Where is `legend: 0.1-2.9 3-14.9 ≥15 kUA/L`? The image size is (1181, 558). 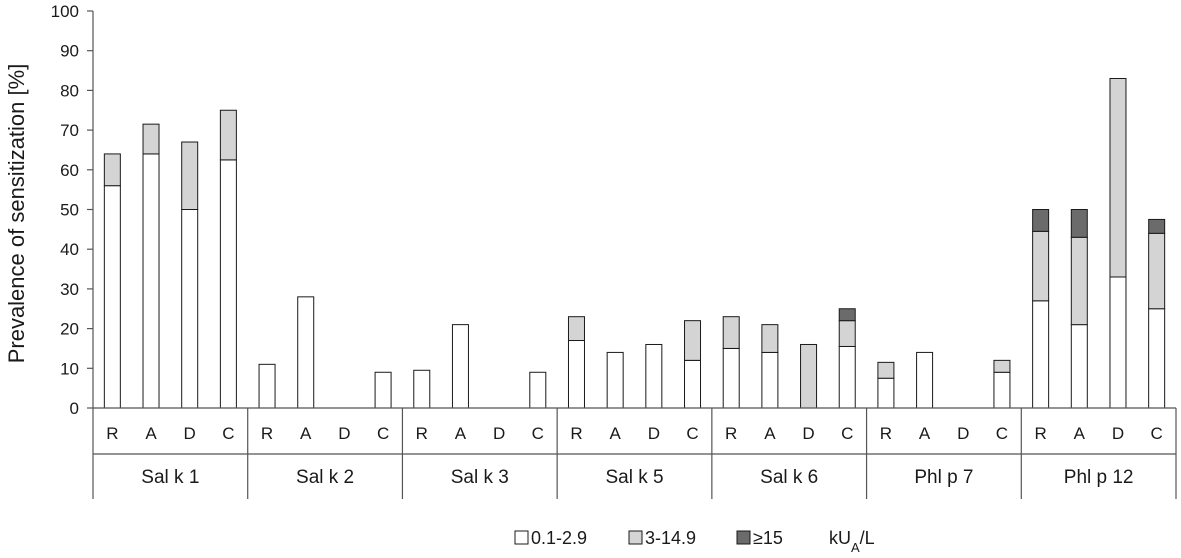 legend: 0.1-2.9 3-14.9 ≥15 kUA/L is located at coordinates (694, 541).